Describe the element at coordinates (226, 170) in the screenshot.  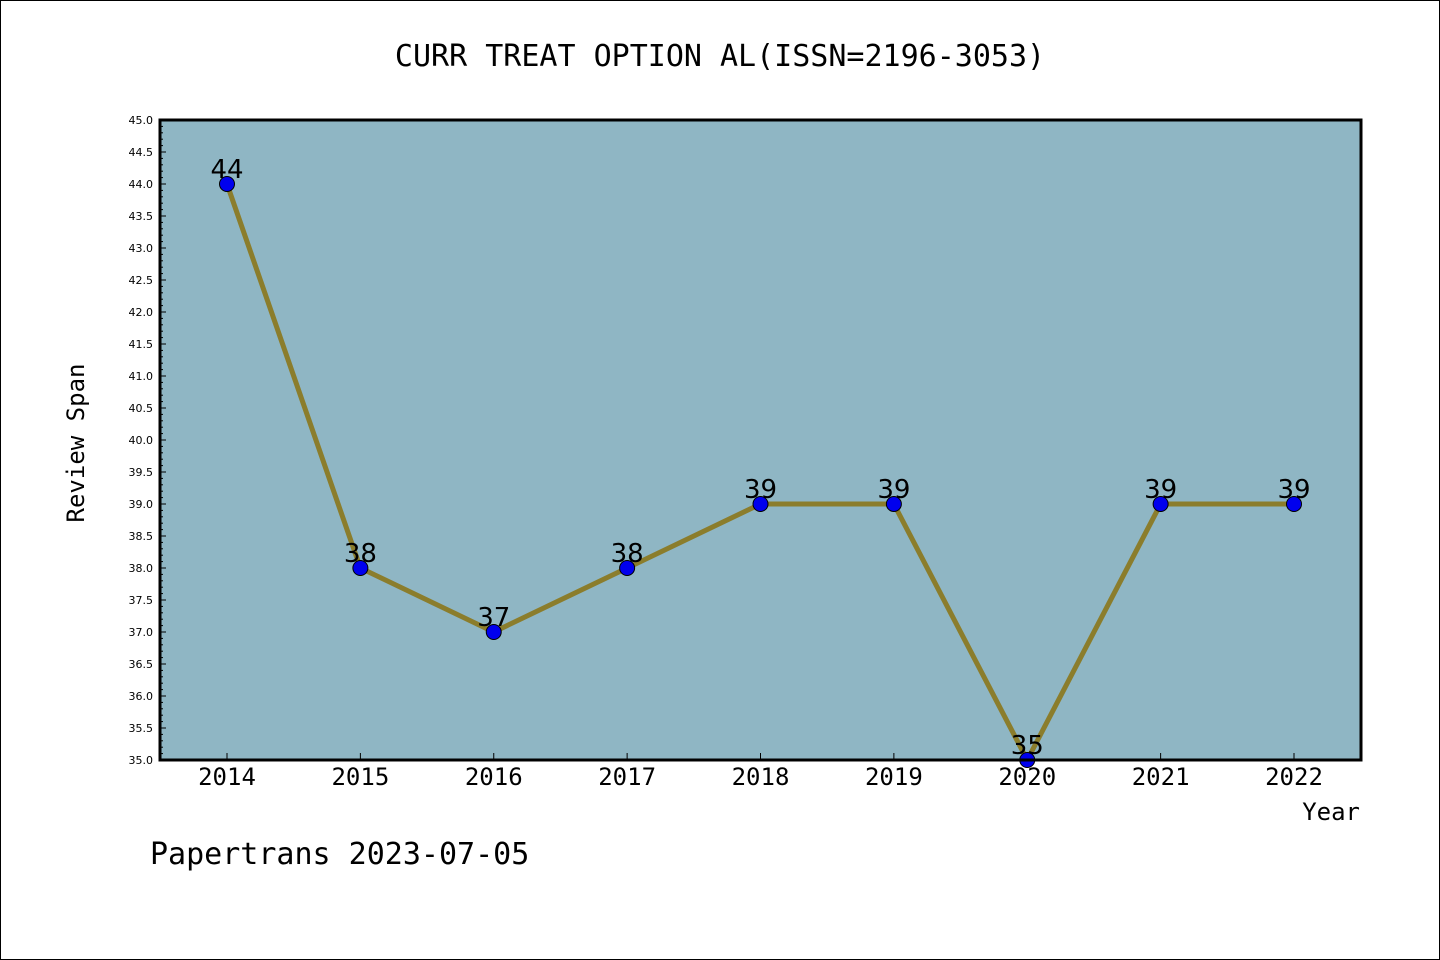
I see `data-label: 44` at that location.